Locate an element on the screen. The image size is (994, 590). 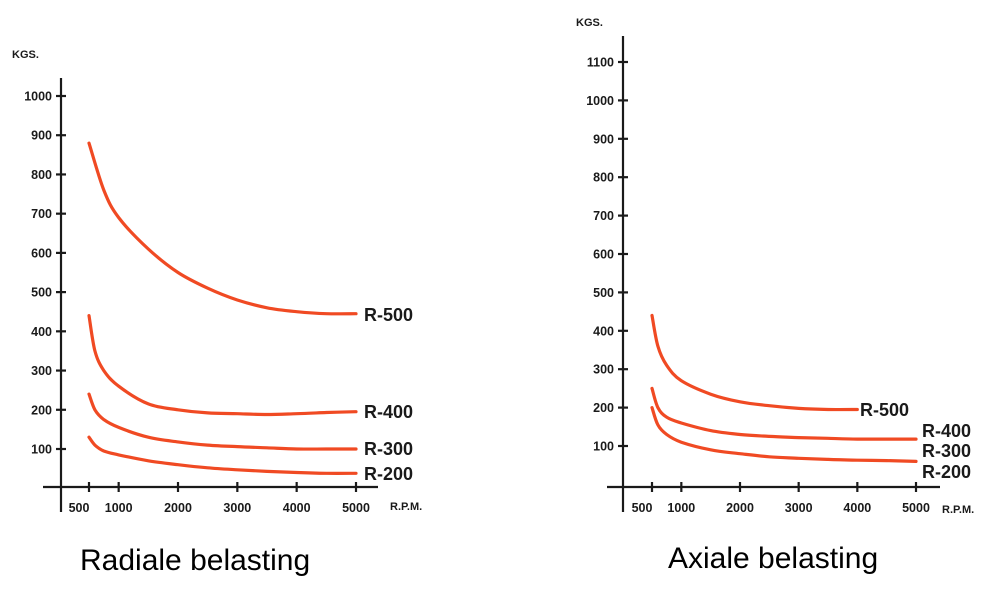
left-x-tick-label: 500 is located at coordinates (79, 508).